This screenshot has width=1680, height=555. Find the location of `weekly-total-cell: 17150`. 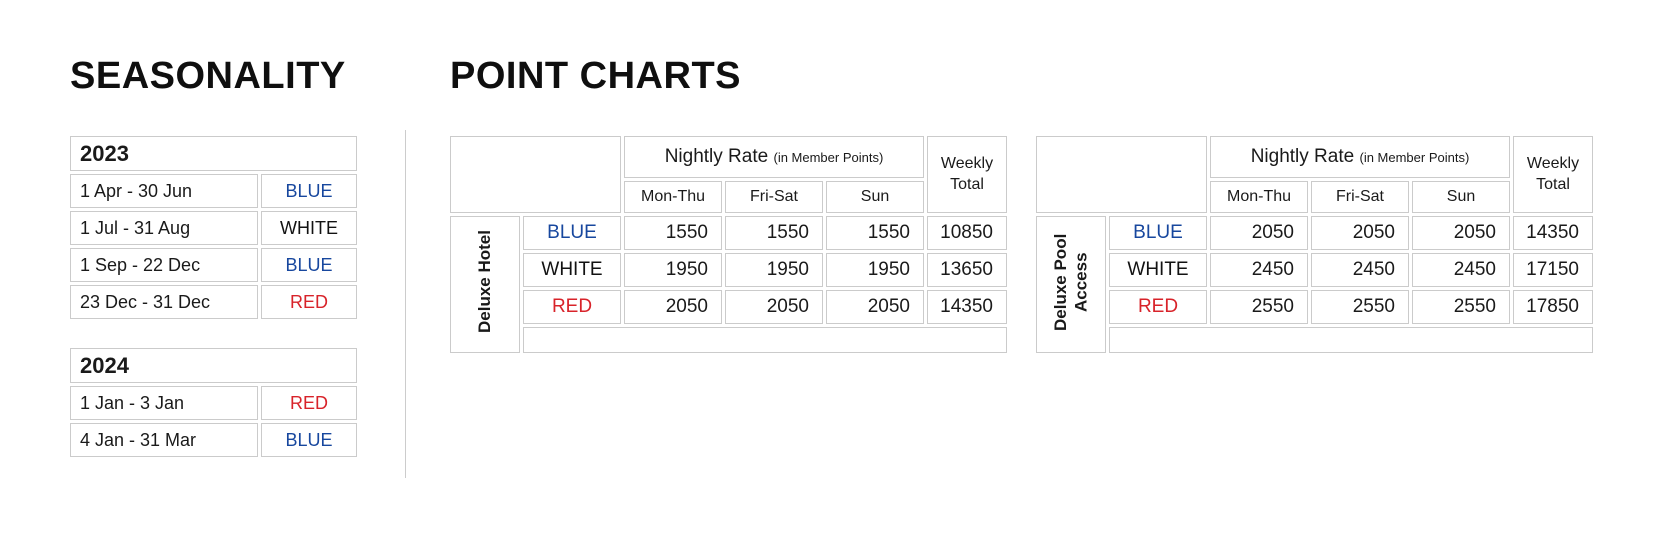

weekly-total-cell: 17150 is located at coordinates (1553, 270).